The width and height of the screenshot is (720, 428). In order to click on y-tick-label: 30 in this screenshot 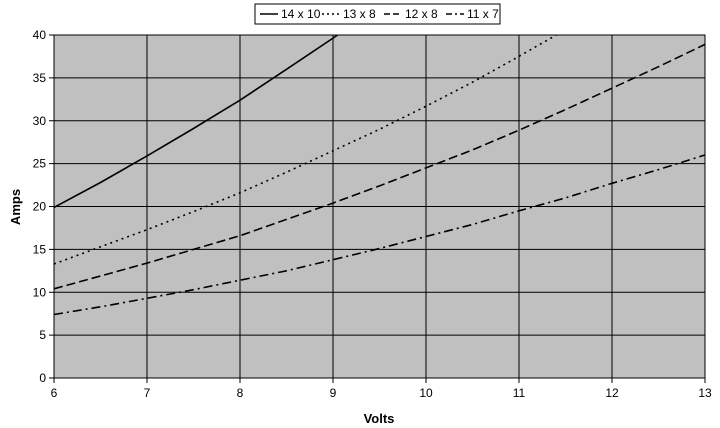, I will do `click(40, 121)`.